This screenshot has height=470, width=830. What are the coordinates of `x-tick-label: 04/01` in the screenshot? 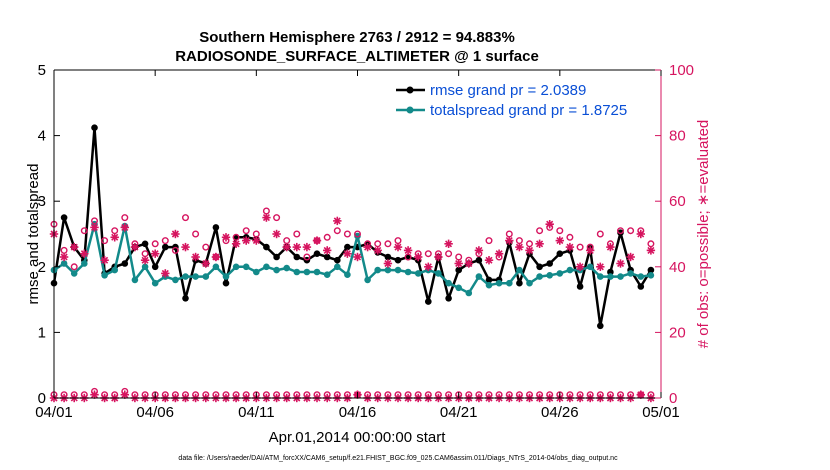 It's located at (54, 412).